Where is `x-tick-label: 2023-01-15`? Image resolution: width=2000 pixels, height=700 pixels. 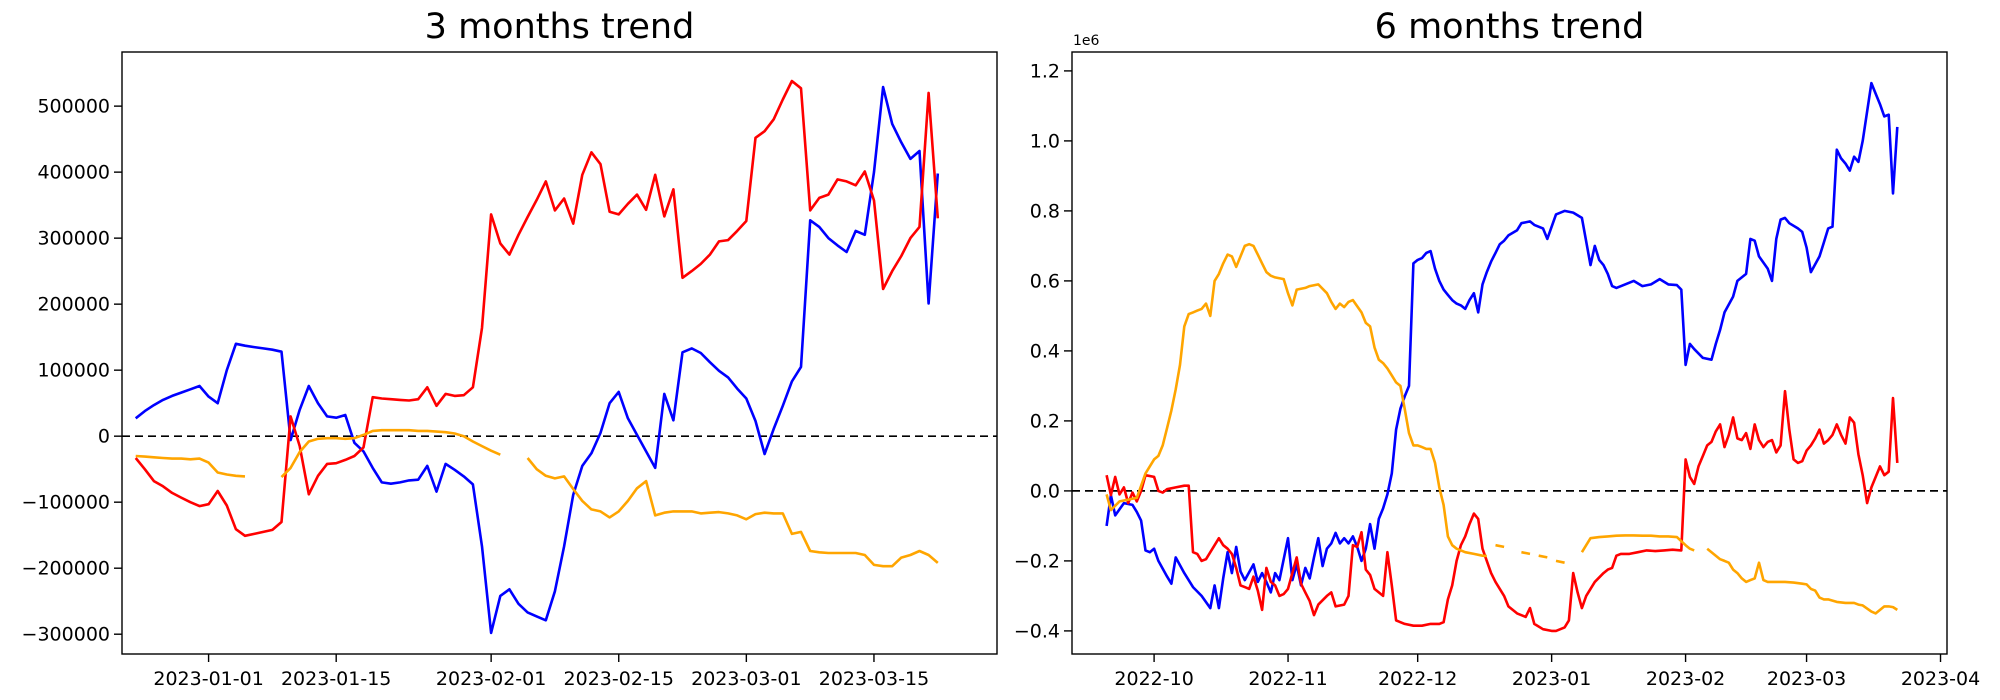
x-tick-label: 2023-01-15 is located at coordinates (336, 679).